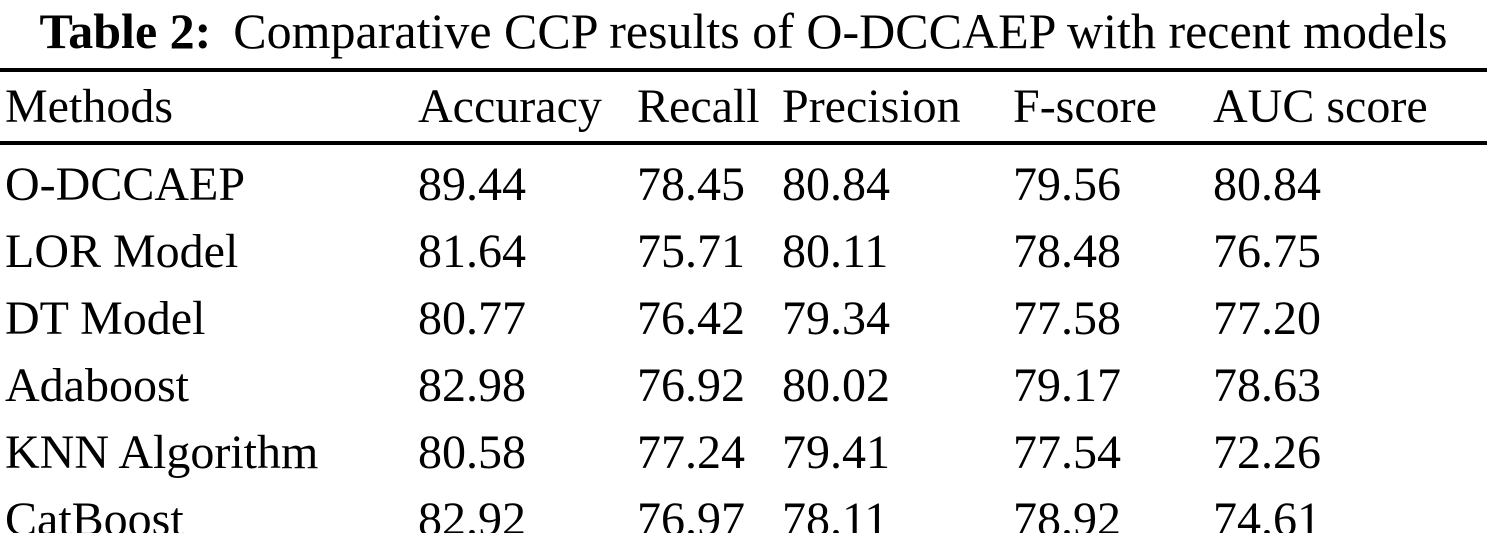 The image size is (1487, 533). I want to click on method-cell: CatBoost, so click(94, 513).